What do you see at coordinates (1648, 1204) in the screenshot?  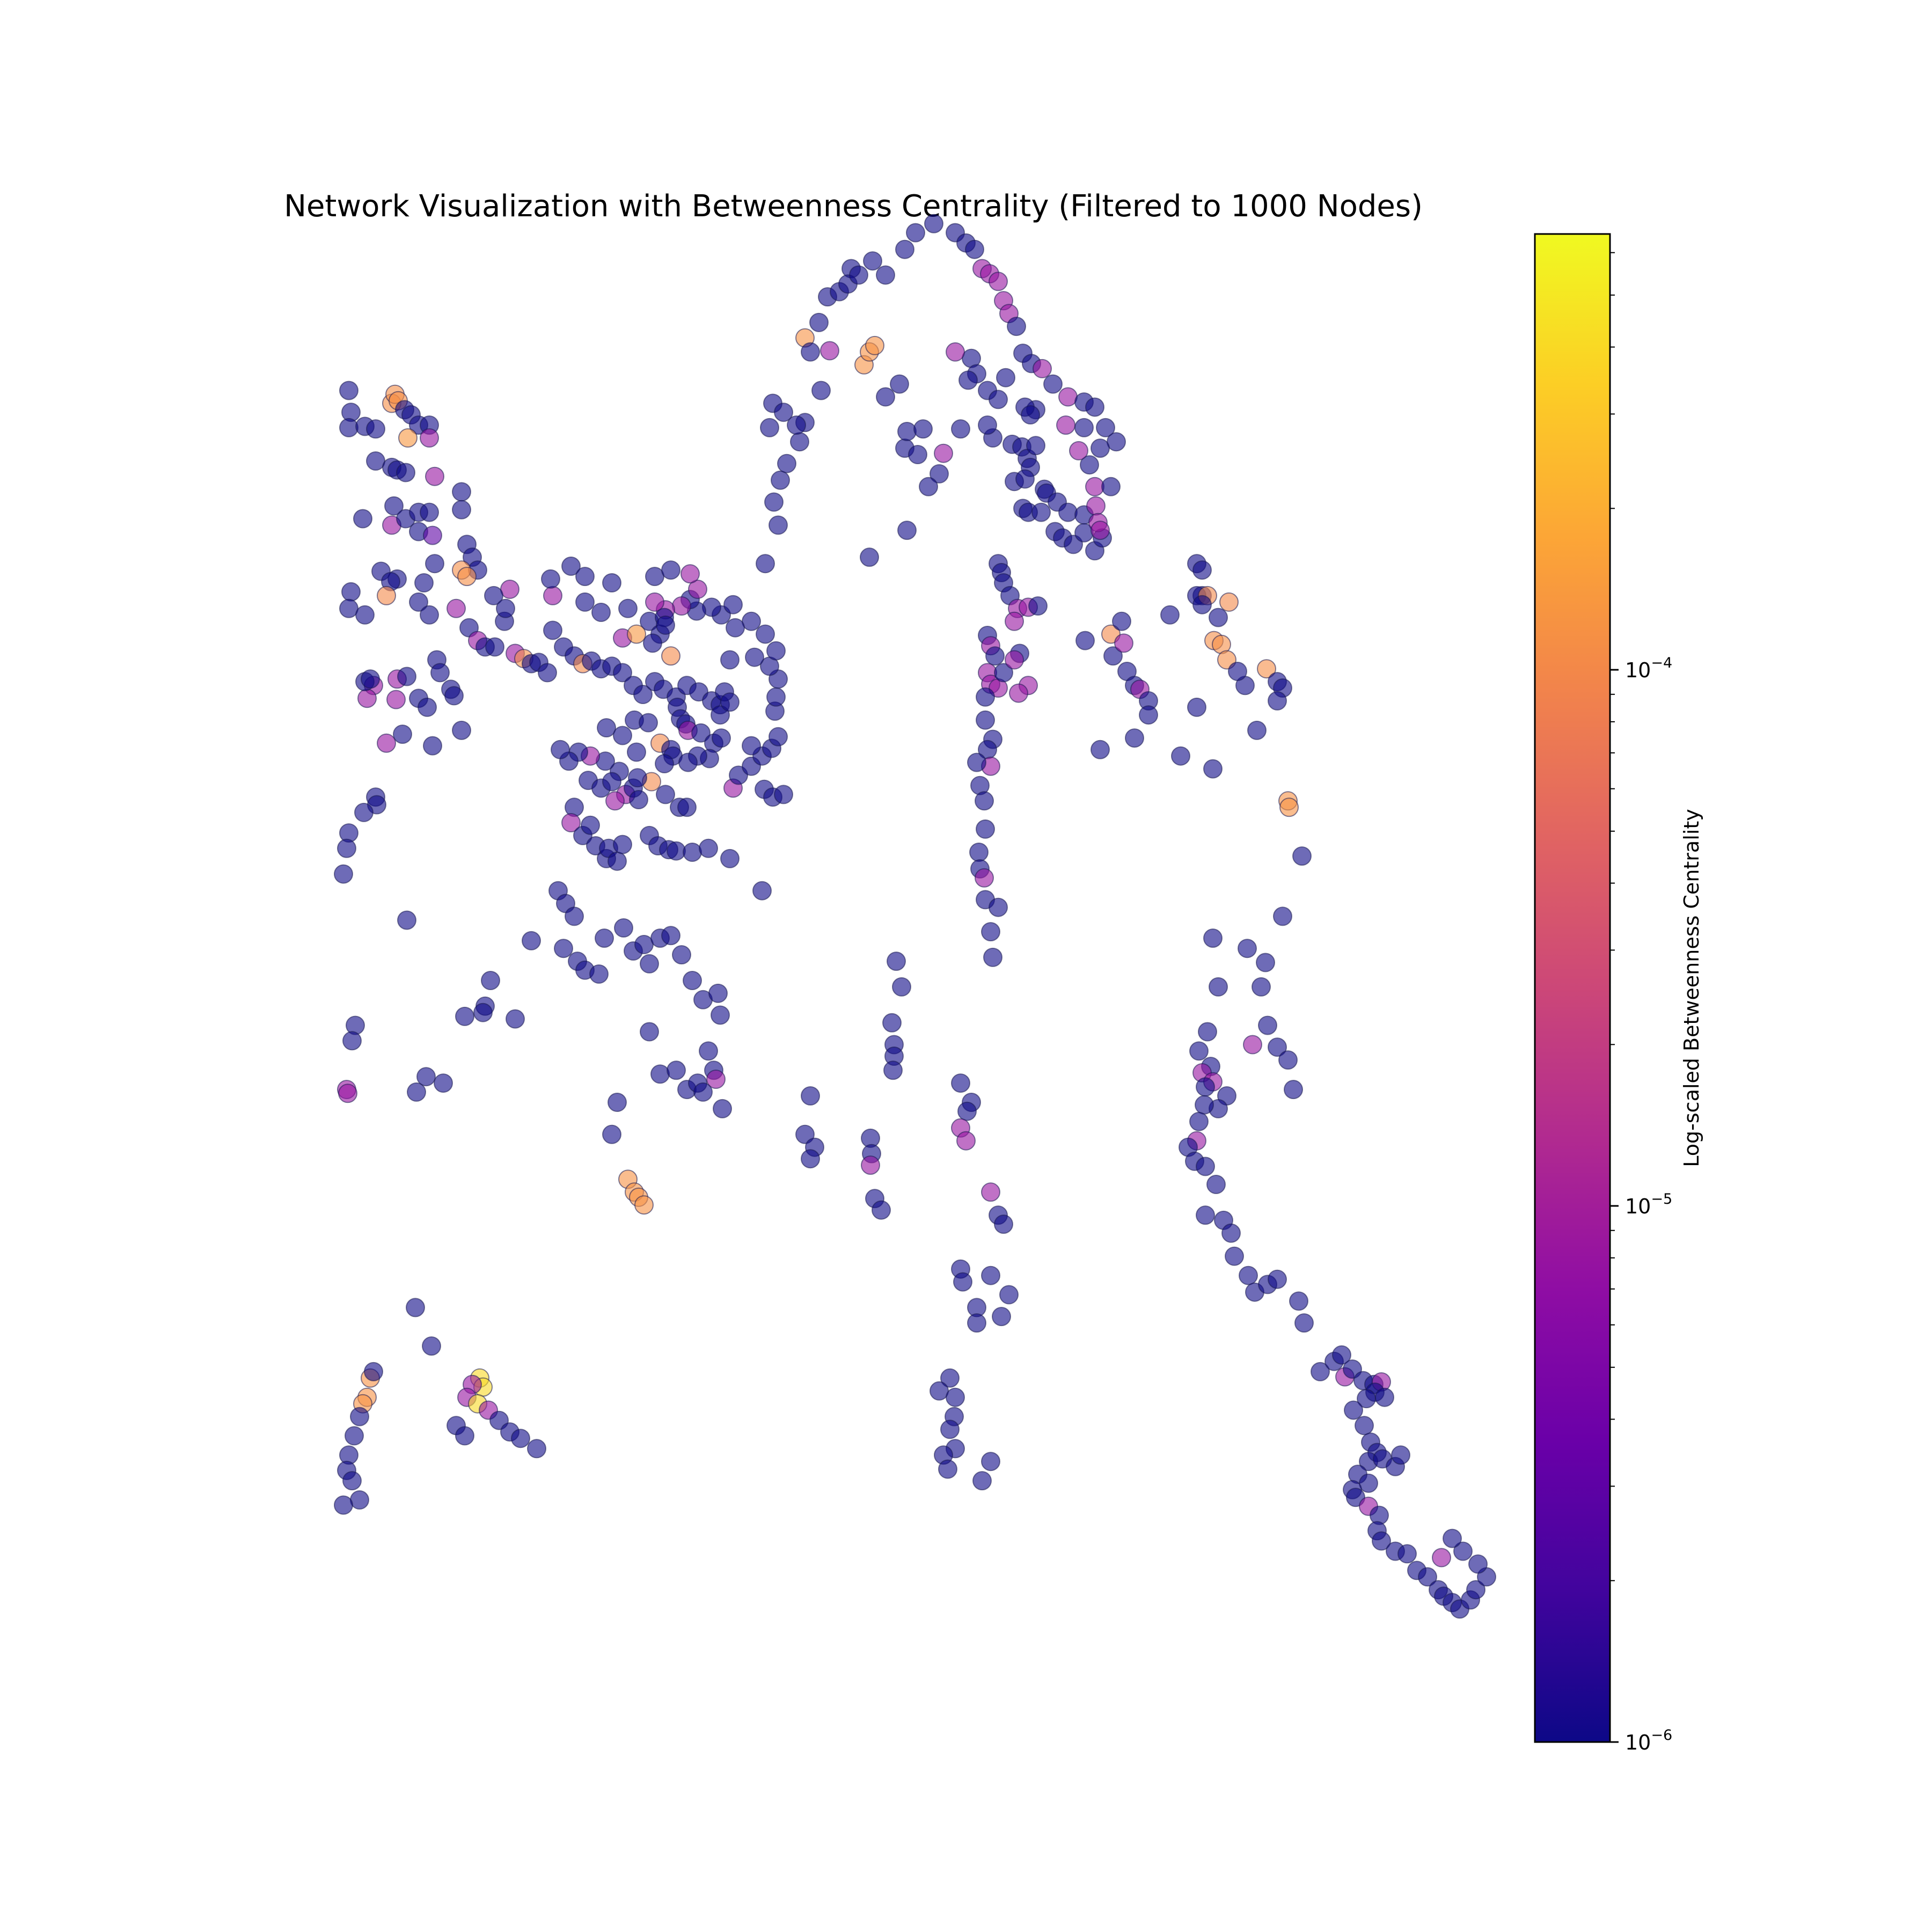 I see `colorbar-tick-label: 10−5` at bounding box center [1648, 1204].